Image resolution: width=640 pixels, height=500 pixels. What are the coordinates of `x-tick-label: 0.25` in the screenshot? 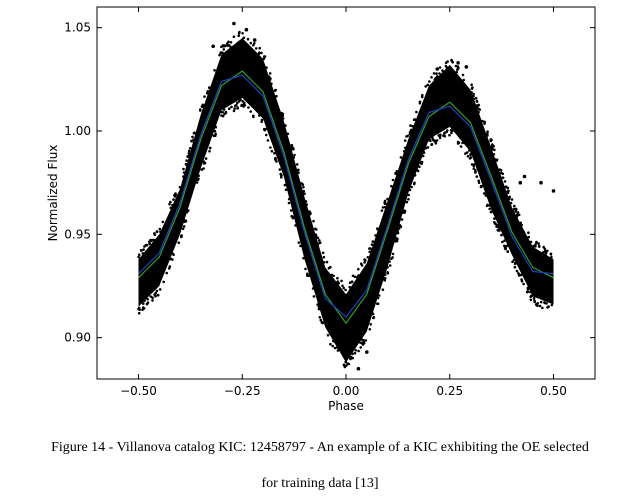 It's located at (449, 391).